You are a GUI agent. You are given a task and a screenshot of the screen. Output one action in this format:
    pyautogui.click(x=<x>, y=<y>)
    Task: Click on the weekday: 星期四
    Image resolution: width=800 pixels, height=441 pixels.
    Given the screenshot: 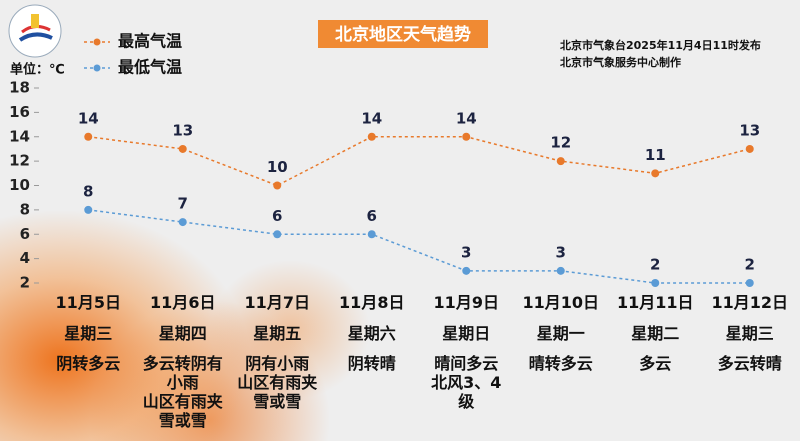 What is the action you would take?
    pyautogui.click(x=182, y=333)
    